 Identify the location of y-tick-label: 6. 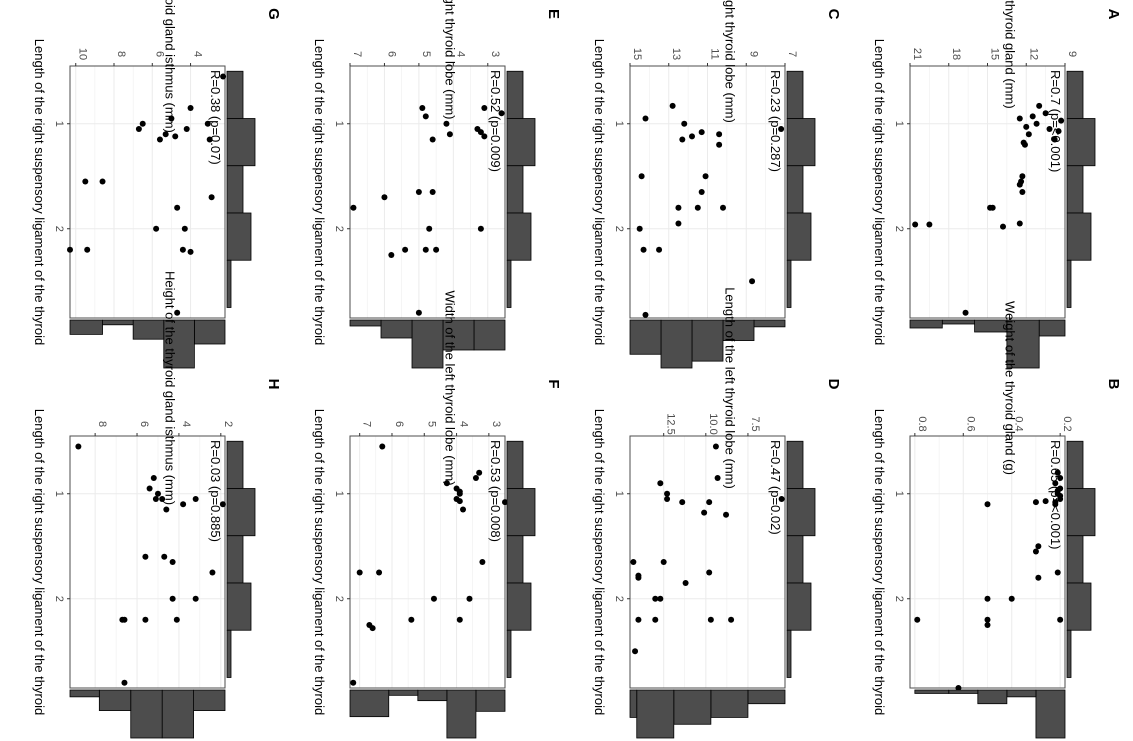
(144, 424).